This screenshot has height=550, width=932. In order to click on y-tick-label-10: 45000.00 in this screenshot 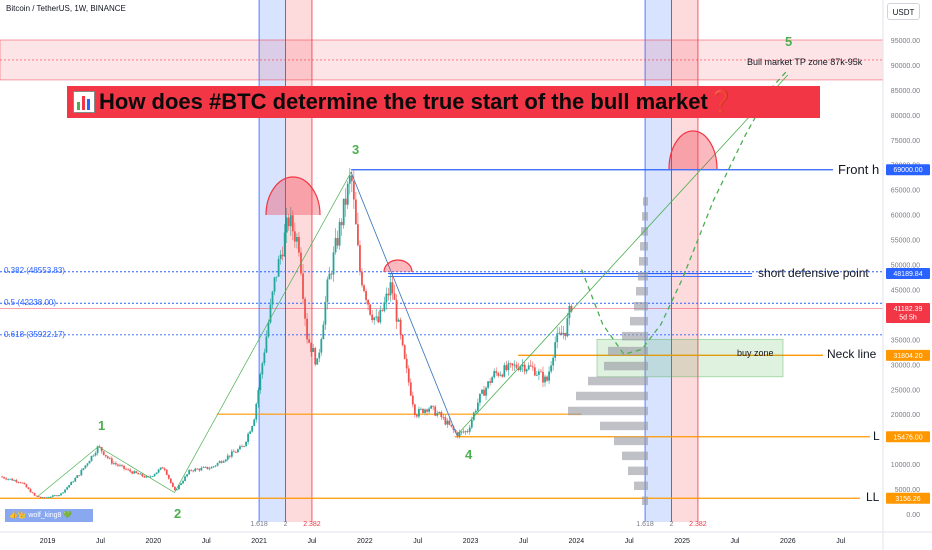, I will do `click(905, 290)`.